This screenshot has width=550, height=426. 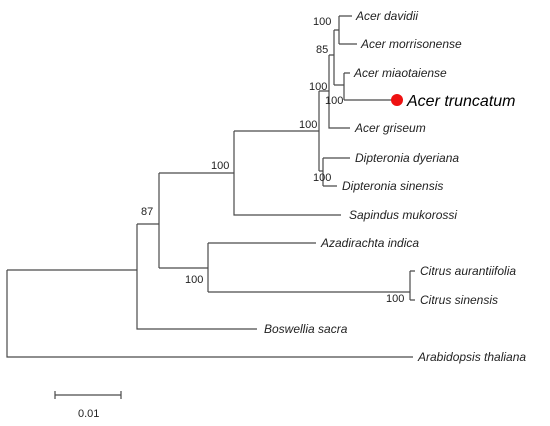 I want to click on branch-davidii-morrisonense, so click(x=347, y=30).